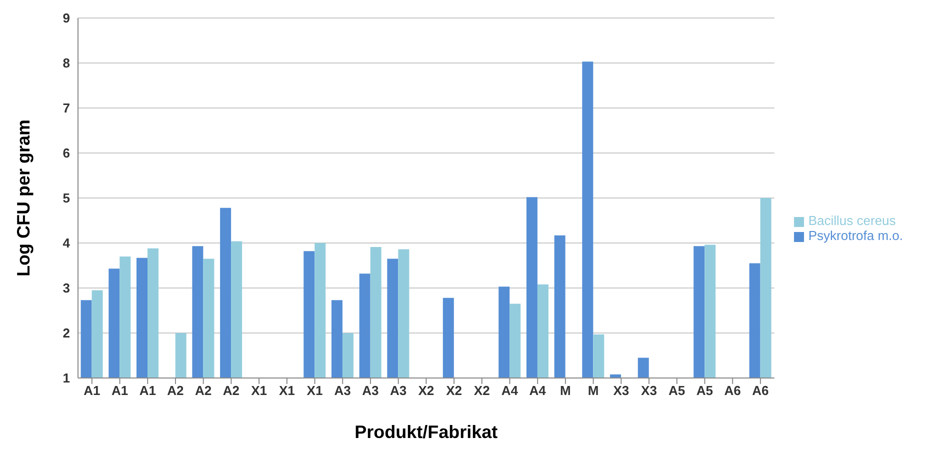  What do you see at coordinates (66, 378) in the screenshot?
I see `y-tick-label: 1` at bounding box center [66, 378].